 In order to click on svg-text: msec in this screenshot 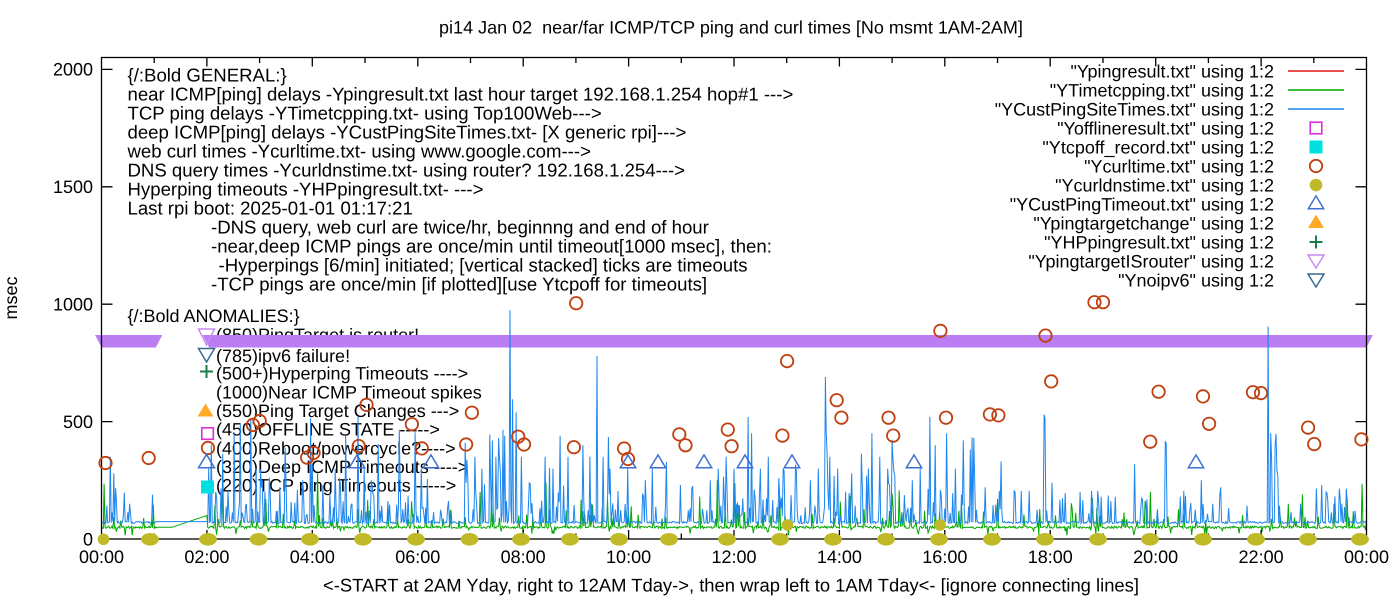, I will do `click(11, 297)`.